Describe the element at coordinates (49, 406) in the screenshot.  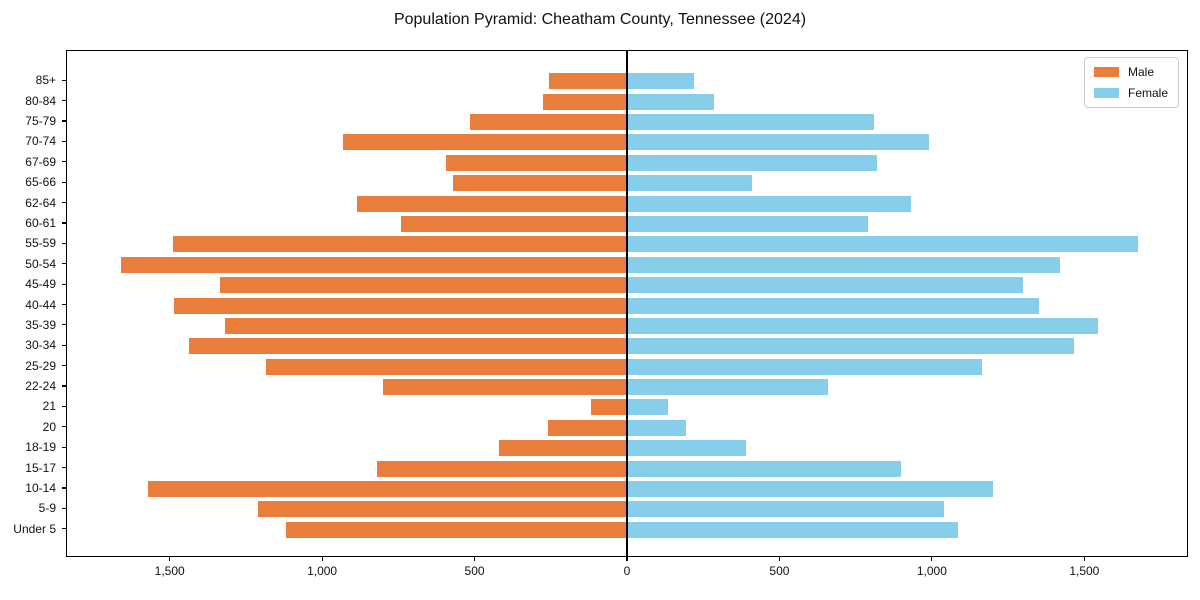
I see `y-axis-label: 21` at that location.